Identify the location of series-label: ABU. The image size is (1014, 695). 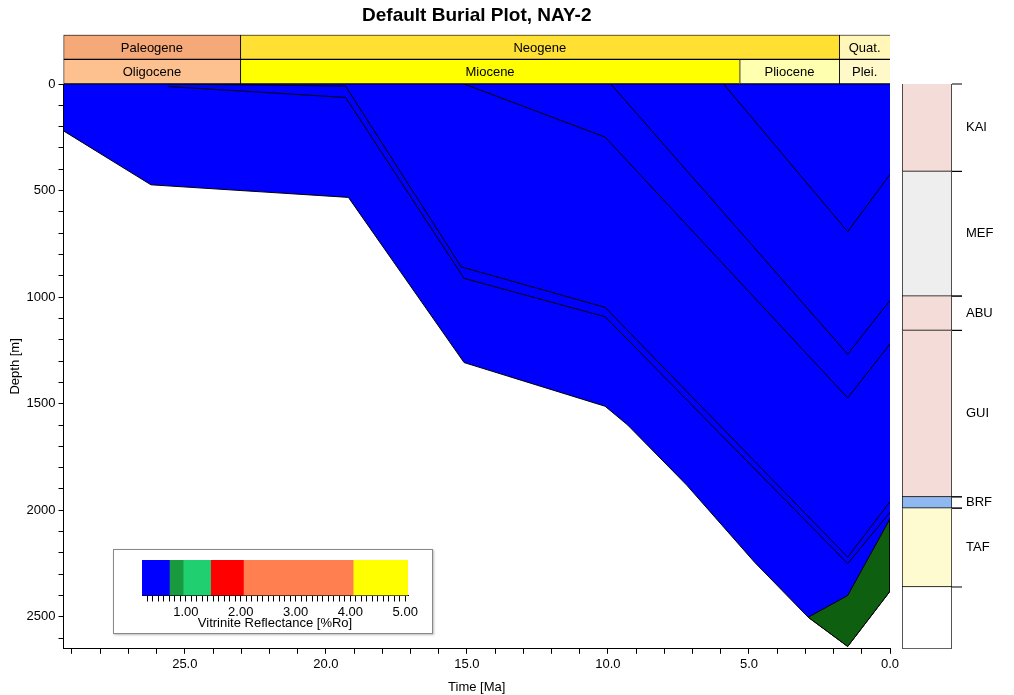
(979, 312).